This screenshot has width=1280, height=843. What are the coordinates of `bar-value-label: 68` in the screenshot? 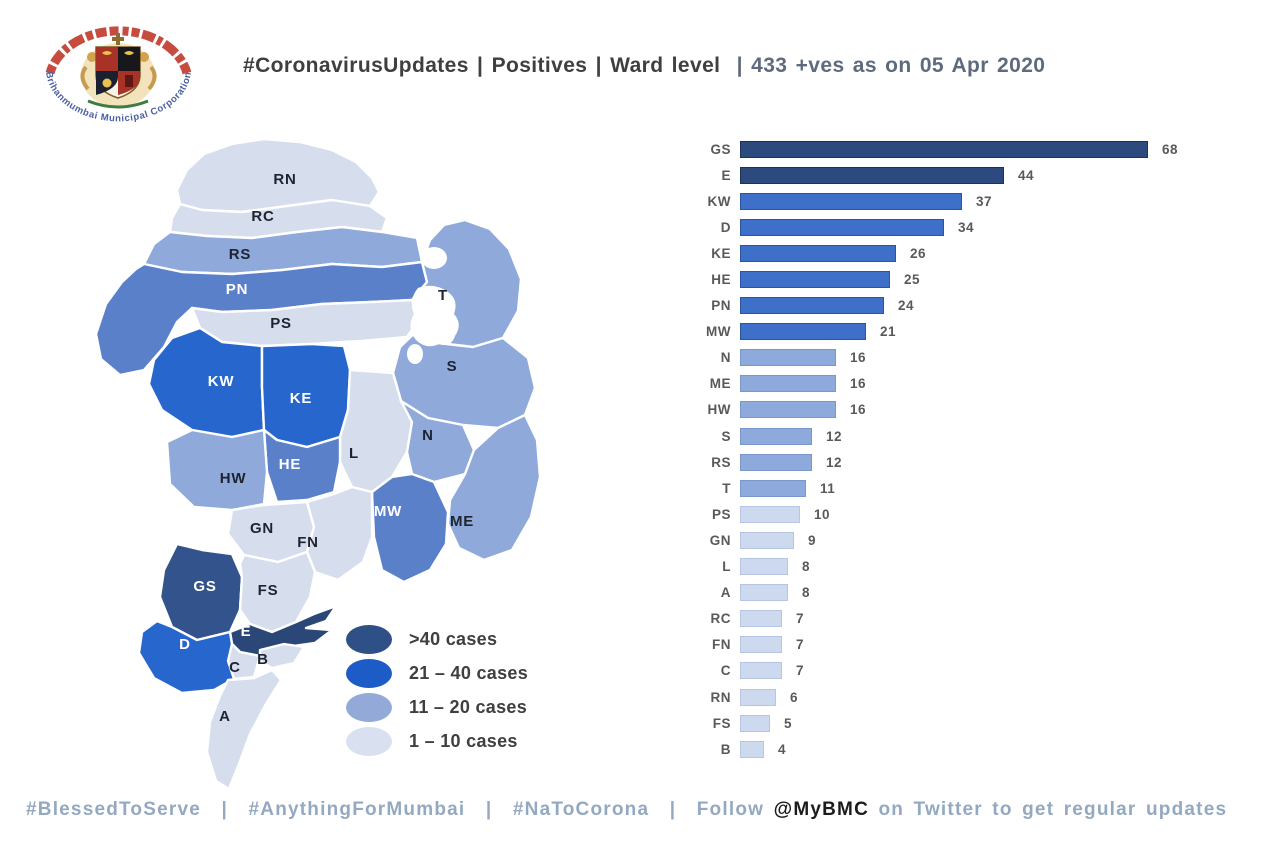 It's located at (1170, 149).